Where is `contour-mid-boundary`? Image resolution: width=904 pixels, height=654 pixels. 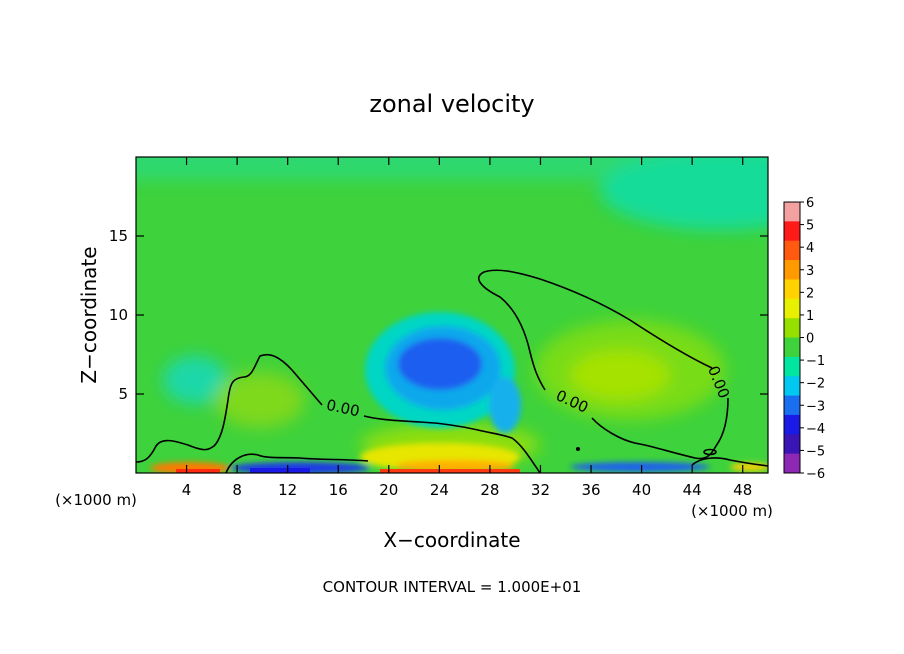 contour-mid-boundary is located at coordinates (452, 444).